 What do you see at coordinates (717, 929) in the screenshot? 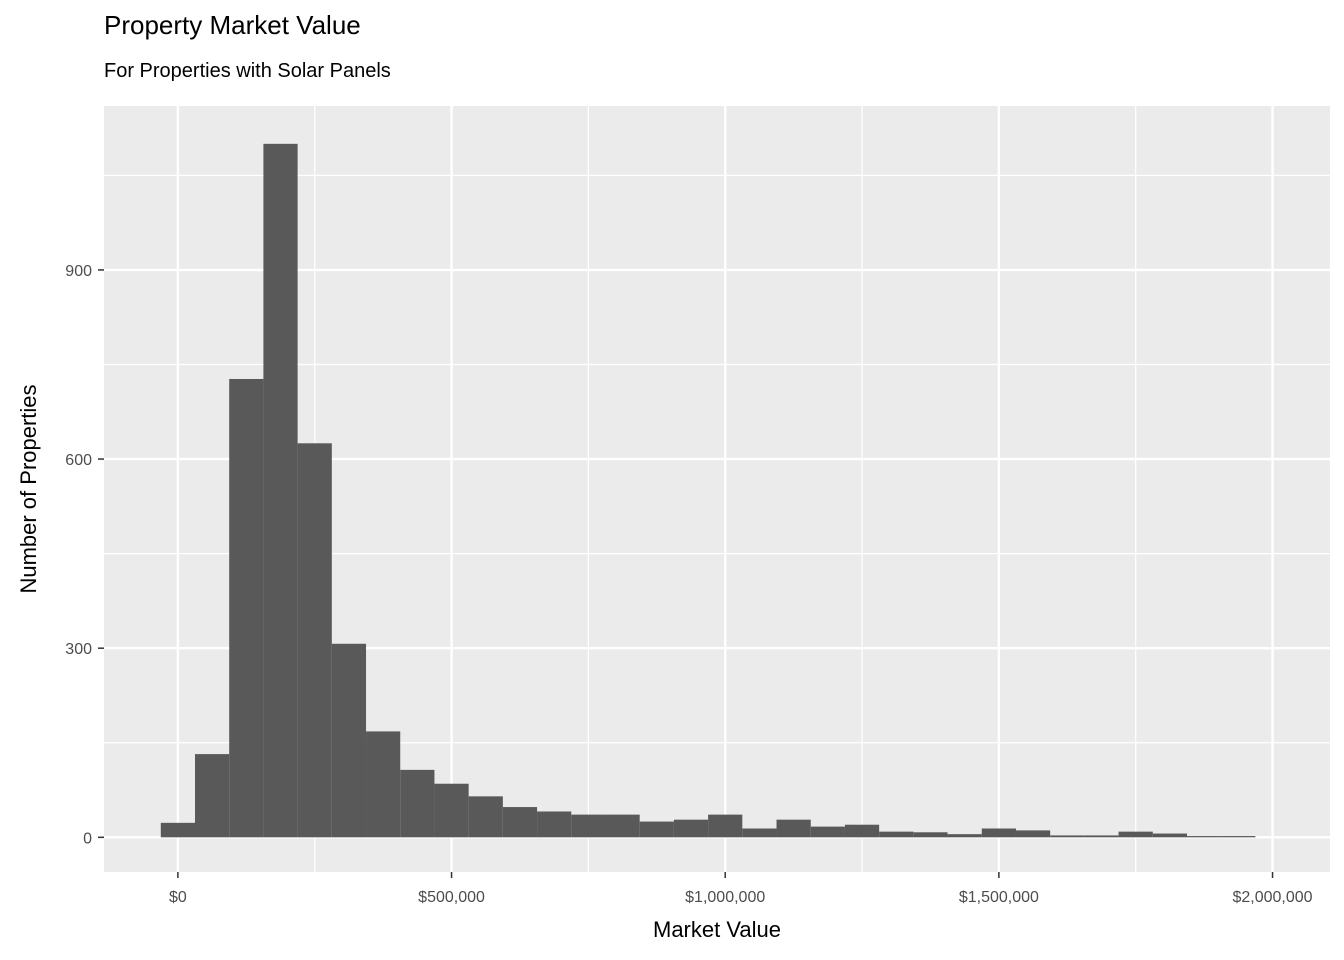
I see `x-axis-title: Market Value` at bounding box center [717, 929].